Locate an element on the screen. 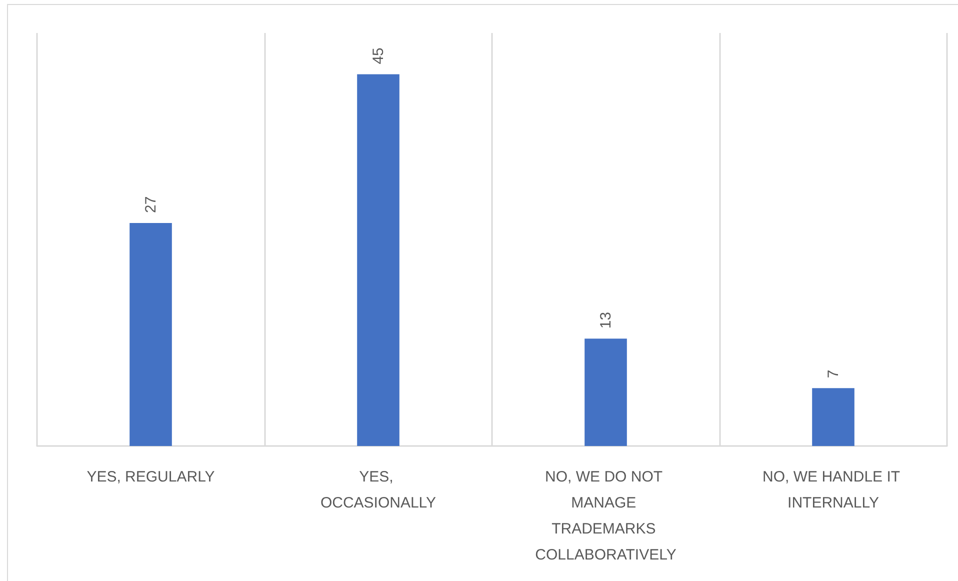  x-tick-label: NO, WE HANDLE IT INTERNALLY is located at coordinates (833, 490).